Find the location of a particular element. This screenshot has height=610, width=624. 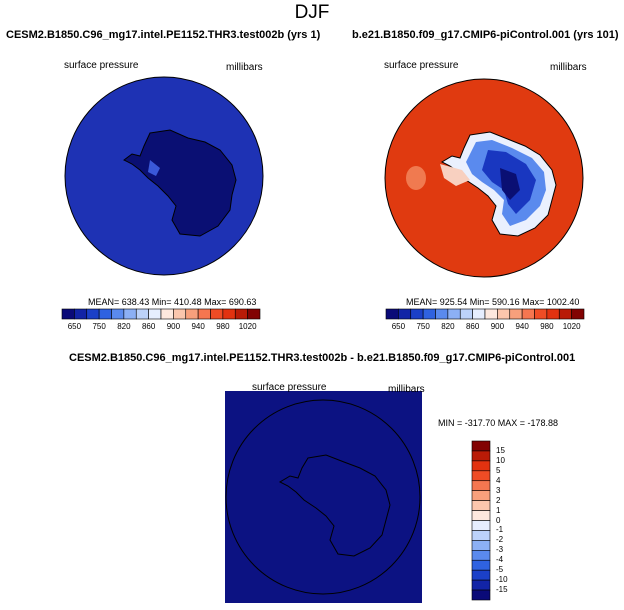

panel1-colorbar-tick-label: 980 is located at coordinates (223, 326).